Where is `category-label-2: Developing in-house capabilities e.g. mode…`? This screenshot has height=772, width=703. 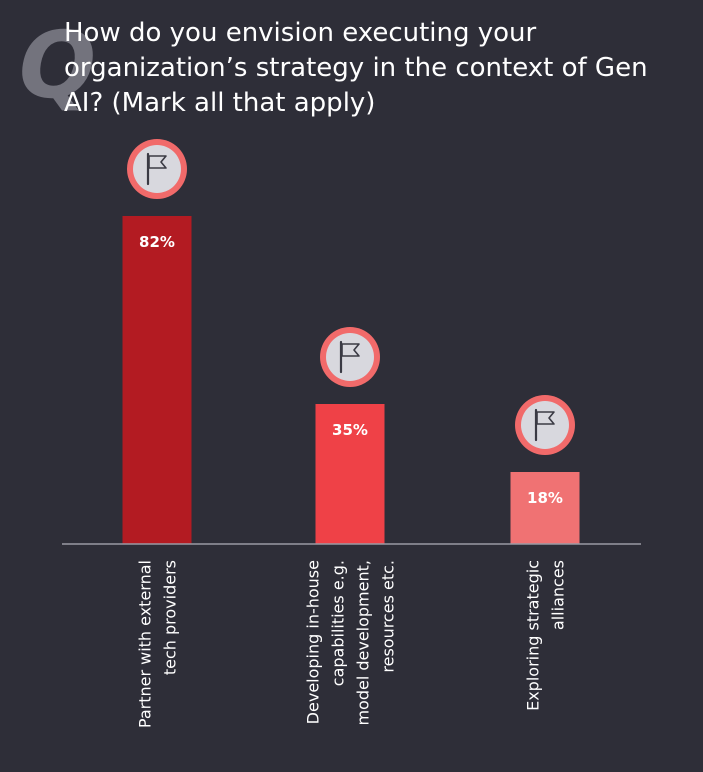
category-label-2: Developing in-house capabilities e.g. mode… is located at coordinates (351, 643).